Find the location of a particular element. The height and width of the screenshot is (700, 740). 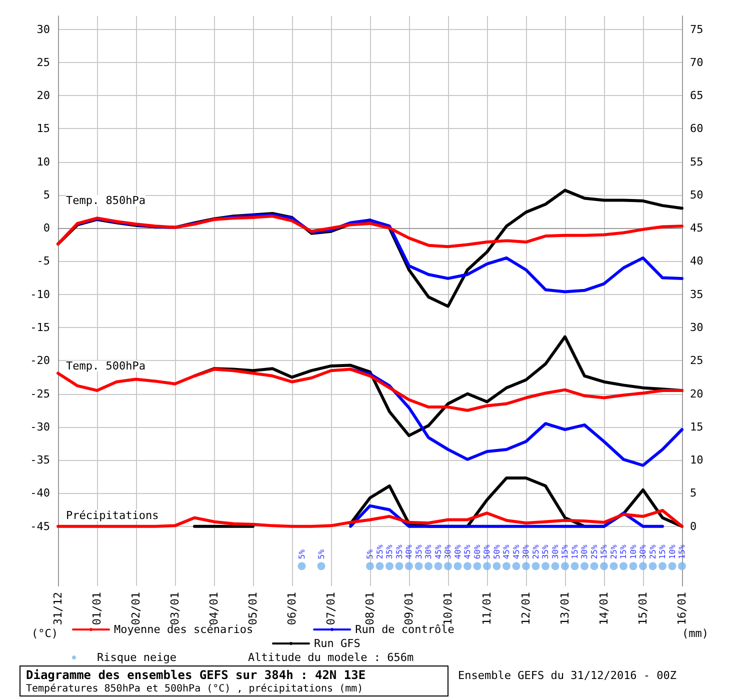

y-tick-label: -5 is located at coordinates (43, 261).